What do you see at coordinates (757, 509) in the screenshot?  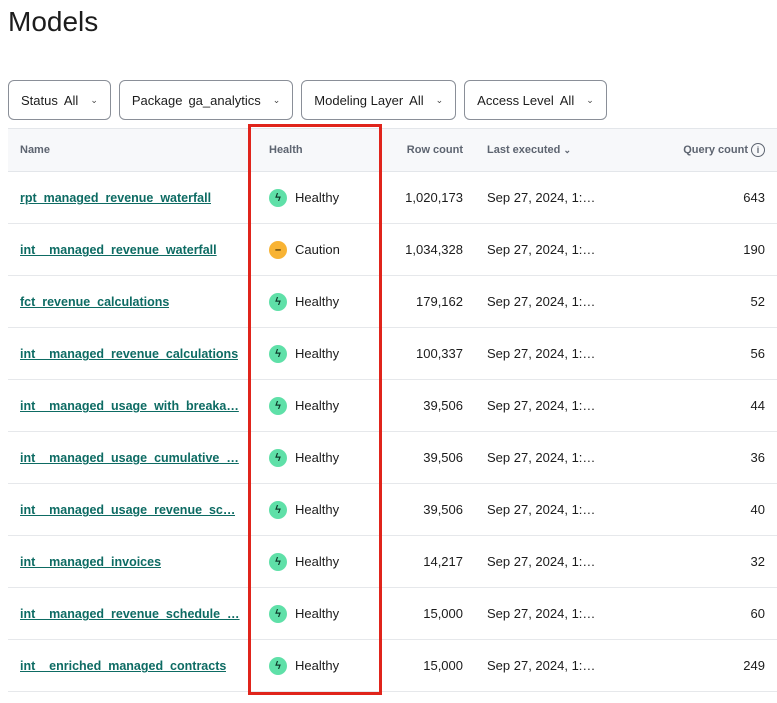 I see `query-count-cell: 40` at bounding box center [757, 509].